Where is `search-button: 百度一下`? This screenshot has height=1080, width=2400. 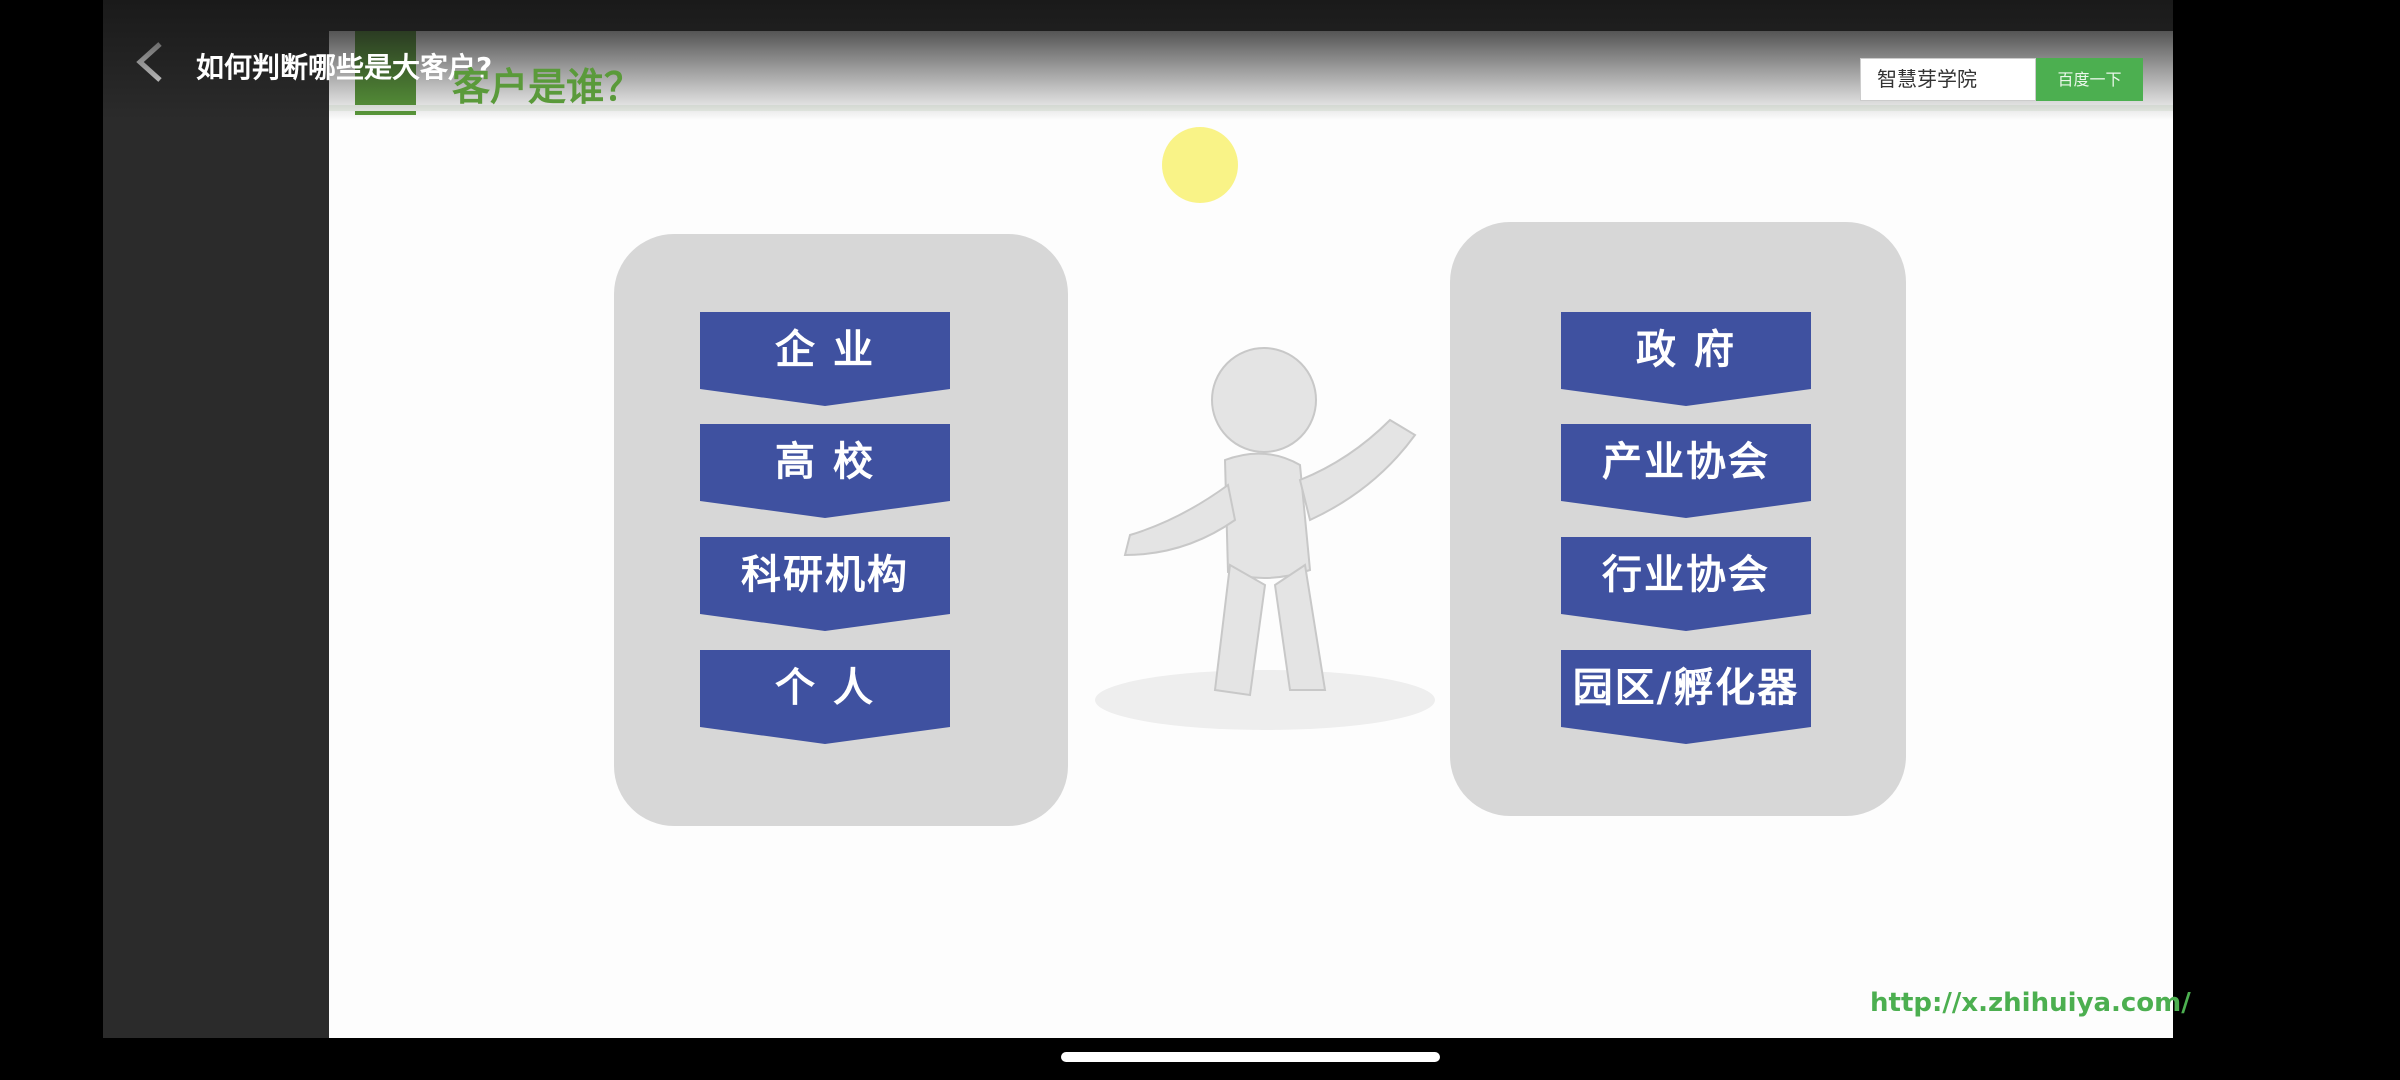 search-button: 百度一下 is located at coordinates (2089, 79).